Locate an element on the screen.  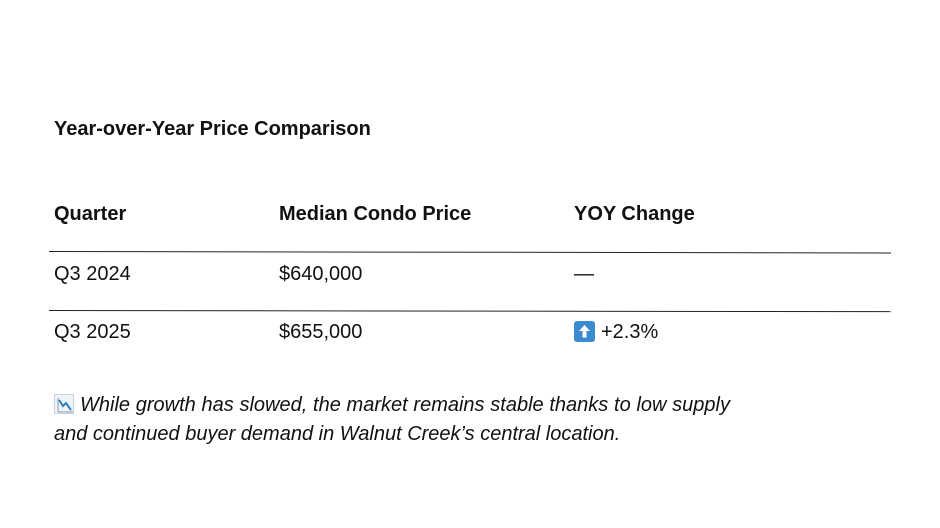
row-quarter: Q3 2024 is located at coordinates (92, 274).